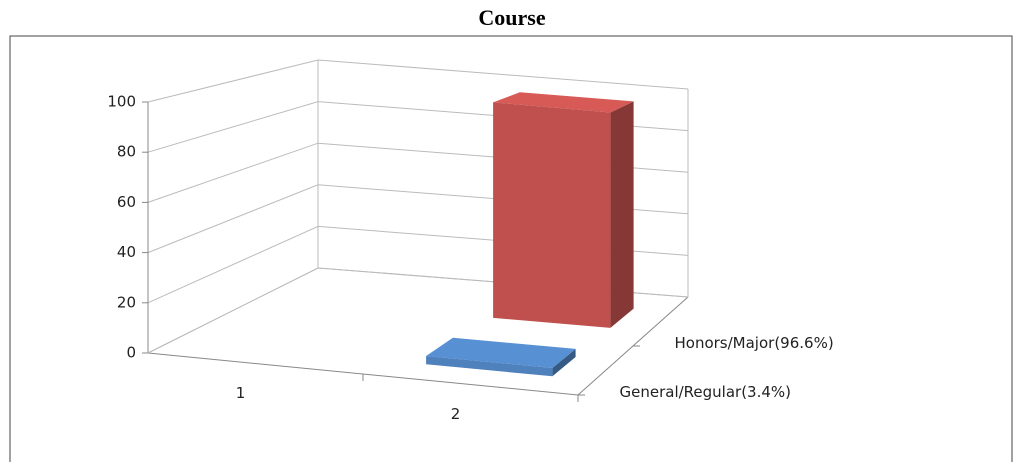  Describe the element at coordinates (131, 353) in the screenshot. I see `y-tick-label: 0` at that location.